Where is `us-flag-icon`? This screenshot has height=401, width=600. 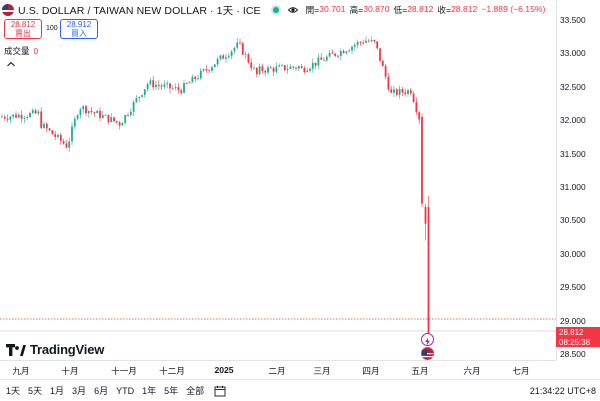
us-flag-icon is located at coordinates (8, 10).